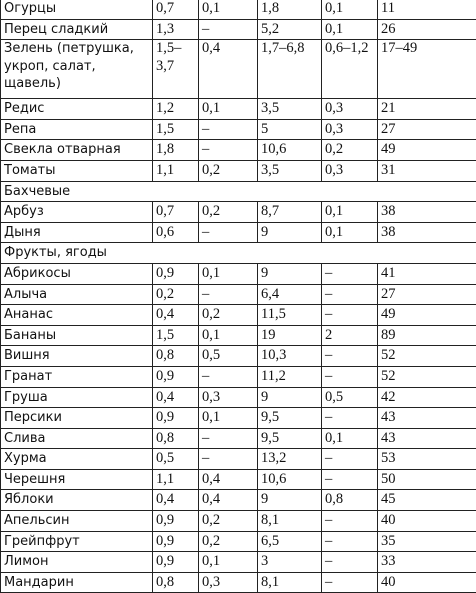 This screenshot has height=593, width=476. What do you see at coordinates (77, 69) in the screenshot?
I see `product-name-cell: Зелень (петрушка, укроп, салат, щавель)` at bounding box center [77, 69].